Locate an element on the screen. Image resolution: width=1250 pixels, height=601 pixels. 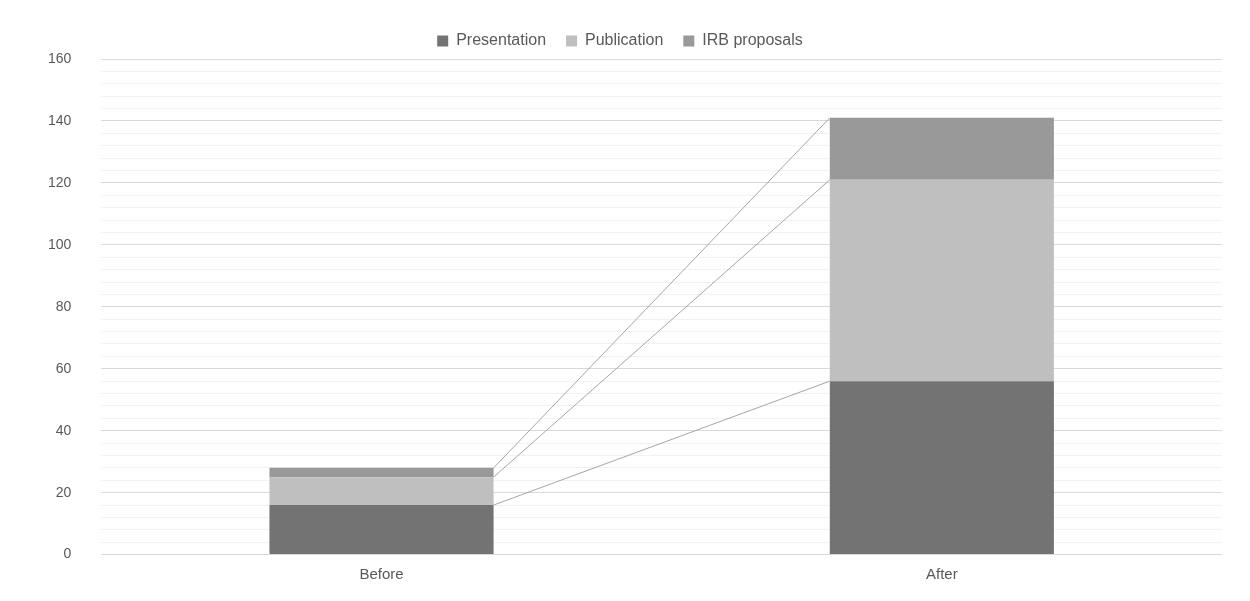
y-tick-label: 140 is located at coordinates (60, 119).